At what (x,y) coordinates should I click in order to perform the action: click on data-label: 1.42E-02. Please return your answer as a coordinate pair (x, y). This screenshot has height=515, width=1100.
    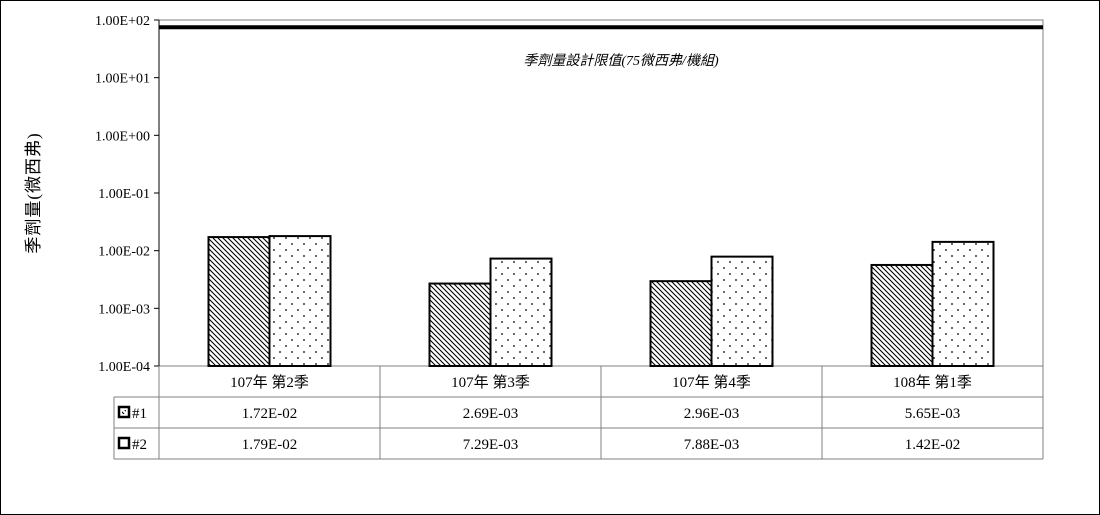
    Looking at the image, I should click on (932, 445).